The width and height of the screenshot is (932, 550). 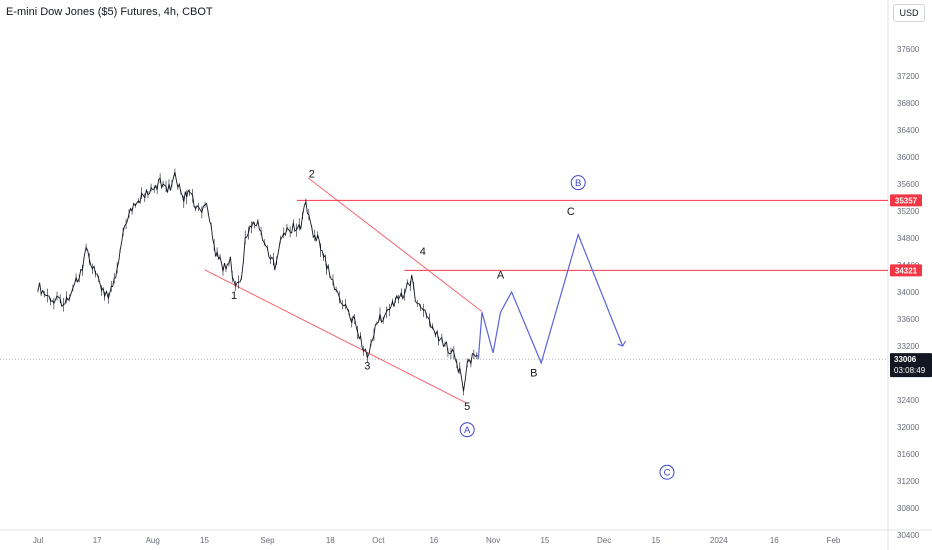 What do you see at coordinates (604, 540) in the screenshot?
I see `x-tick-label: Dec` at bounding box center [604, 540].